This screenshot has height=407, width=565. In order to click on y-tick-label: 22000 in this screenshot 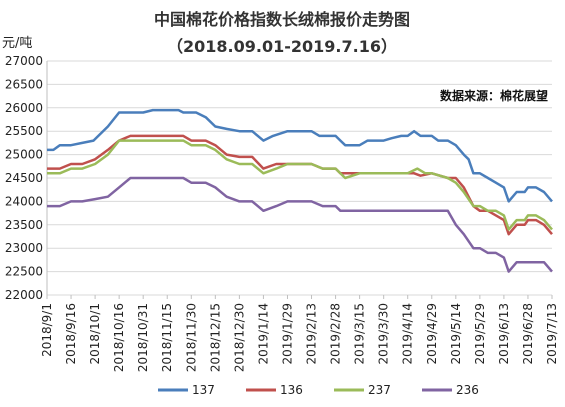, I will do `click(24, 295)`.